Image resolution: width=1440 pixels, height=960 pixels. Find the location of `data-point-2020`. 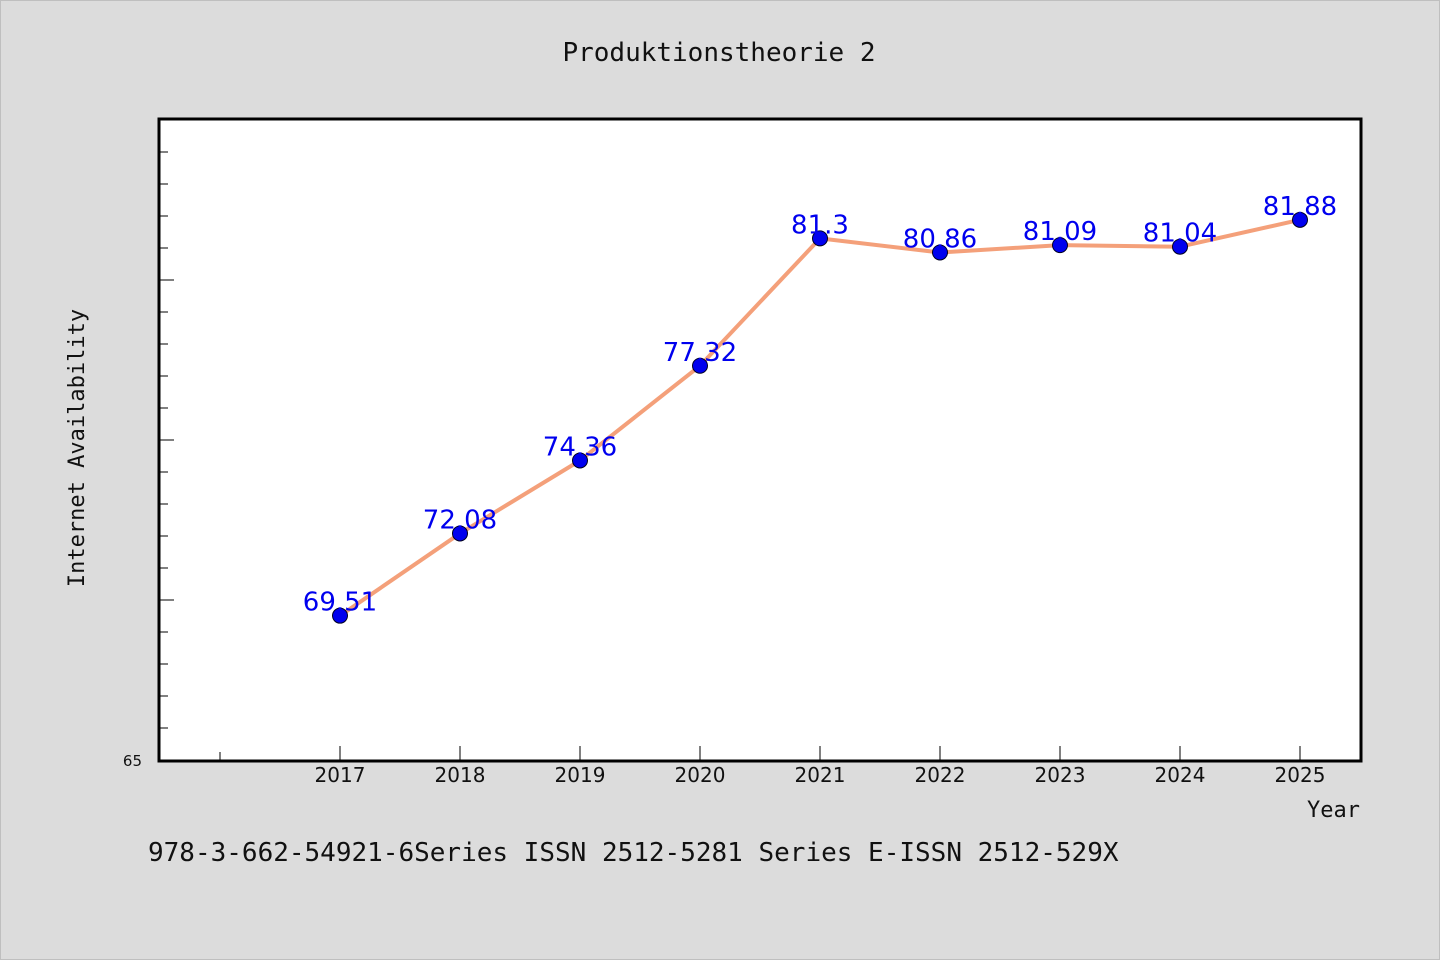

data-point-2020 is located at coordinates (700, 365).